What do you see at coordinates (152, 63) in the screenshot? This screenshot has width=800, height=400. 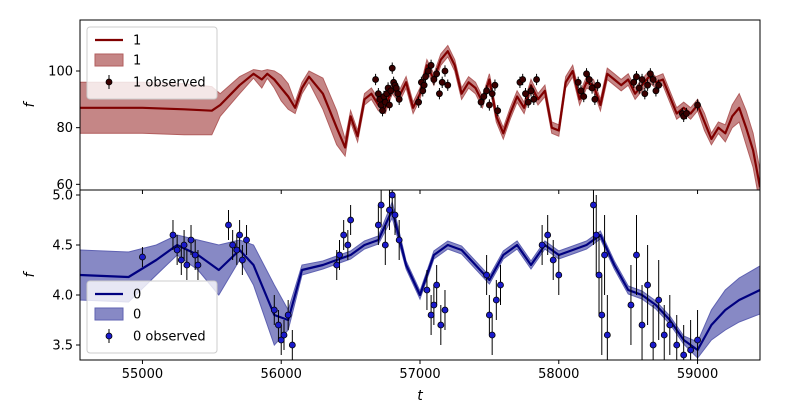 I see `top-legend-box` at bounding box center [152, 63].